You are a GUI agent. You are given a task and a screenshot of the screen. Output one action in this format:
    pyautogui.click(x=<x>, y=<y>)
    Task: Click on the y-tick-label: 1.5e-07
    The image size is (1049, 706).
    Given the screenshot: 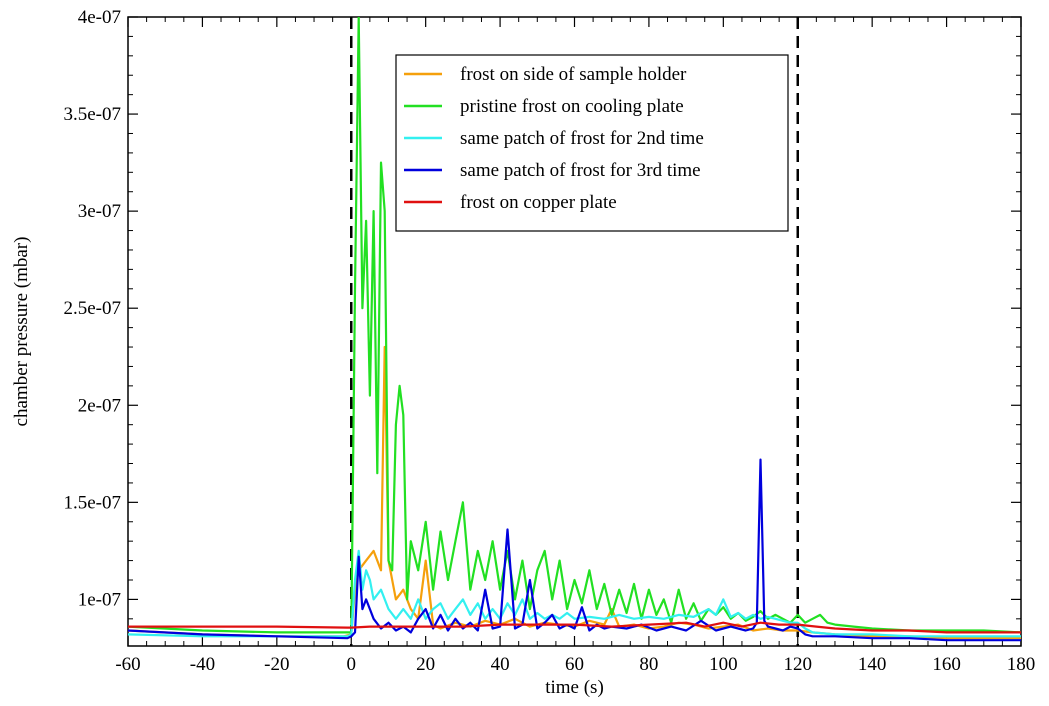 What is the action you would take?
    pyautogui.click(x=92, y=502)
    